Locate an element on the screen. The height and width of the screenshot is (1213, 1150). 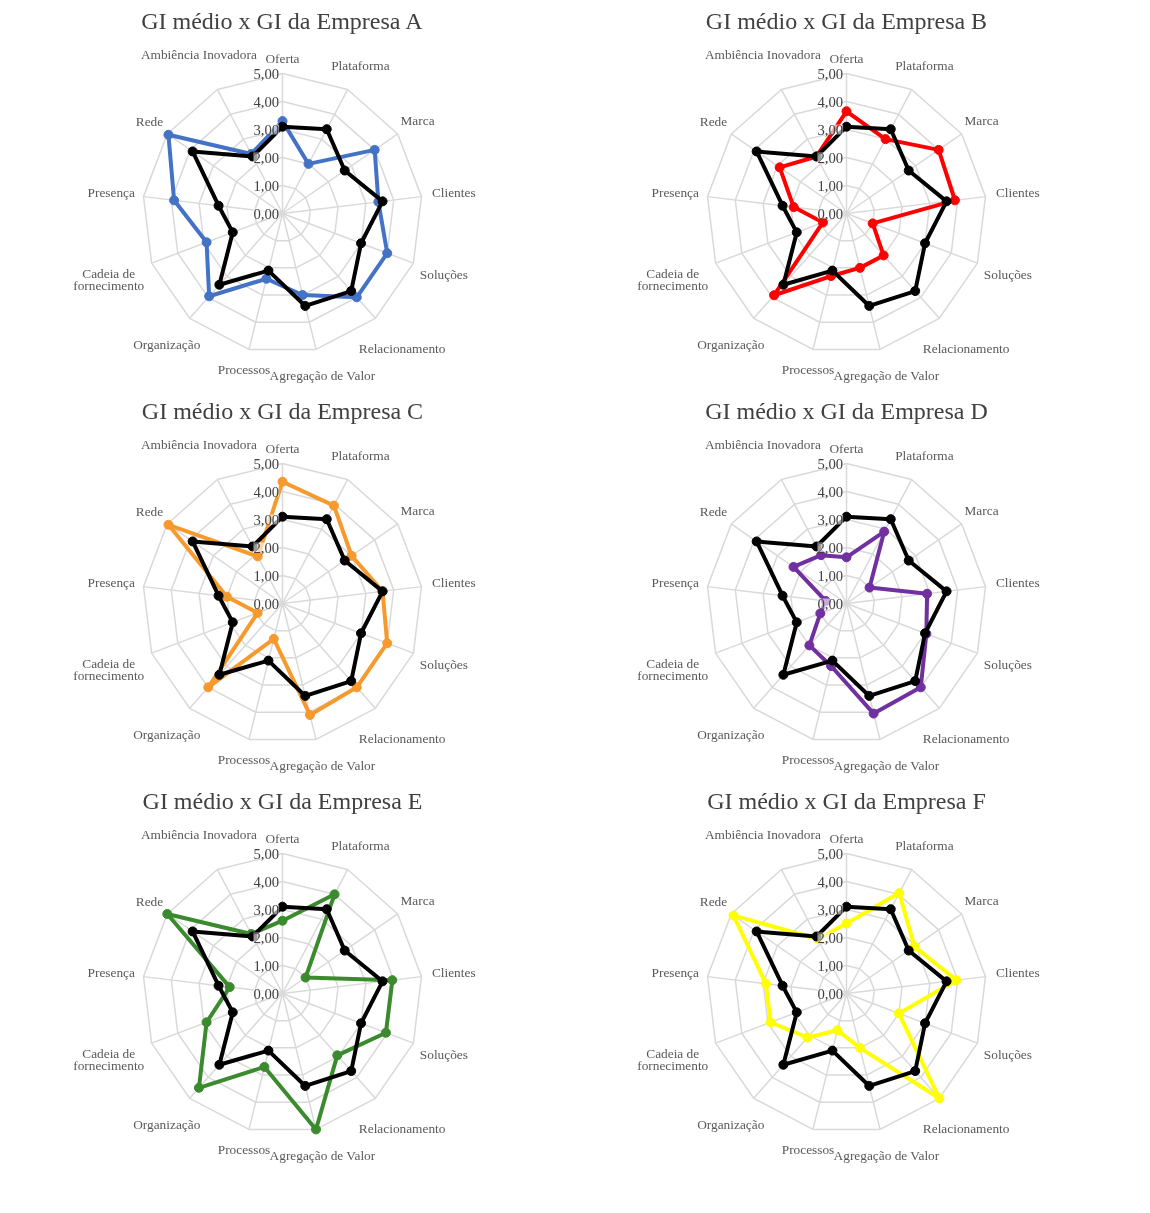
chart-title: GI médio x GI da Empresa C is located at coordinates (282, 410).